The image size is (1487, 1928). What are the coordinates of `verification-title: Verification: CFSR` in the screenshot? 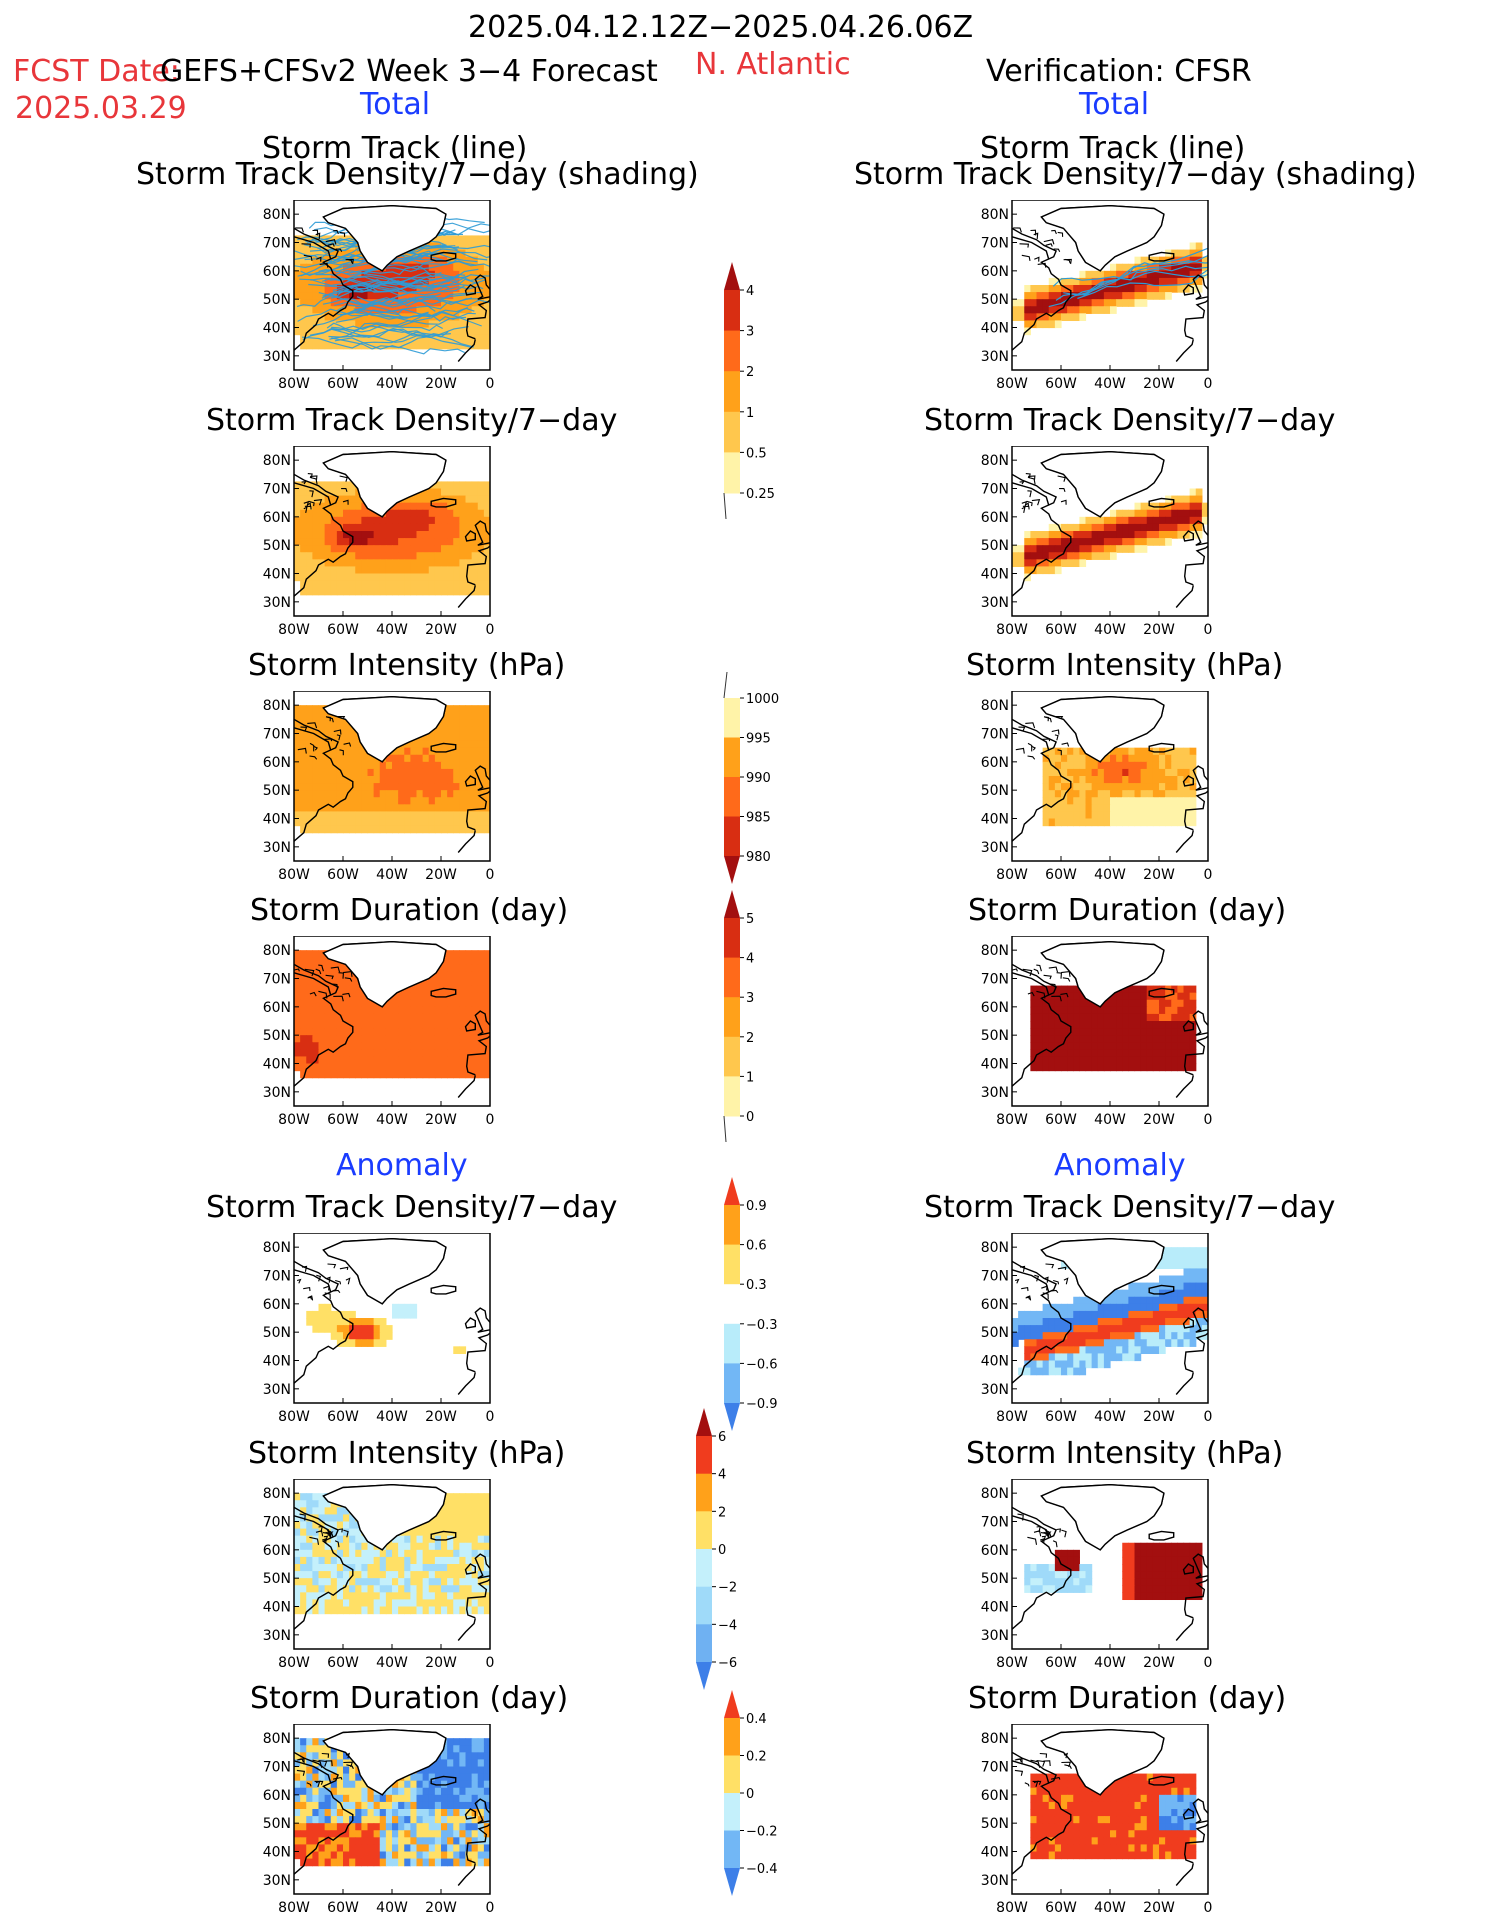 It's located at (1119, 71).